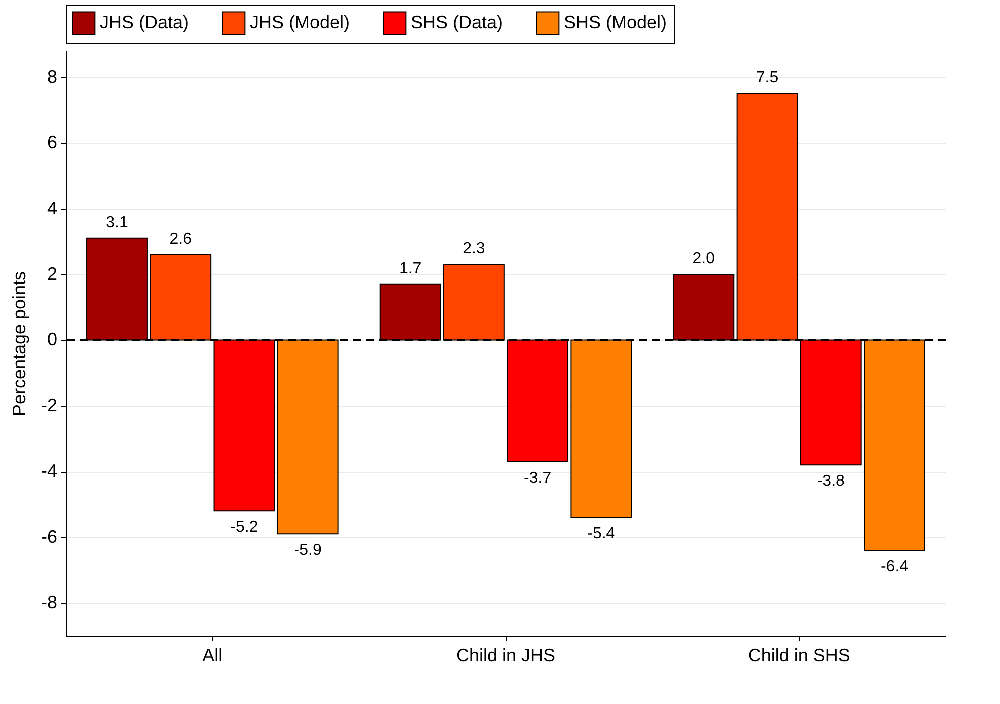  What do you see at coordinates (181, 239) in the screenshot?
I see `data-label: 2.6` at bounding box center [181, 239].